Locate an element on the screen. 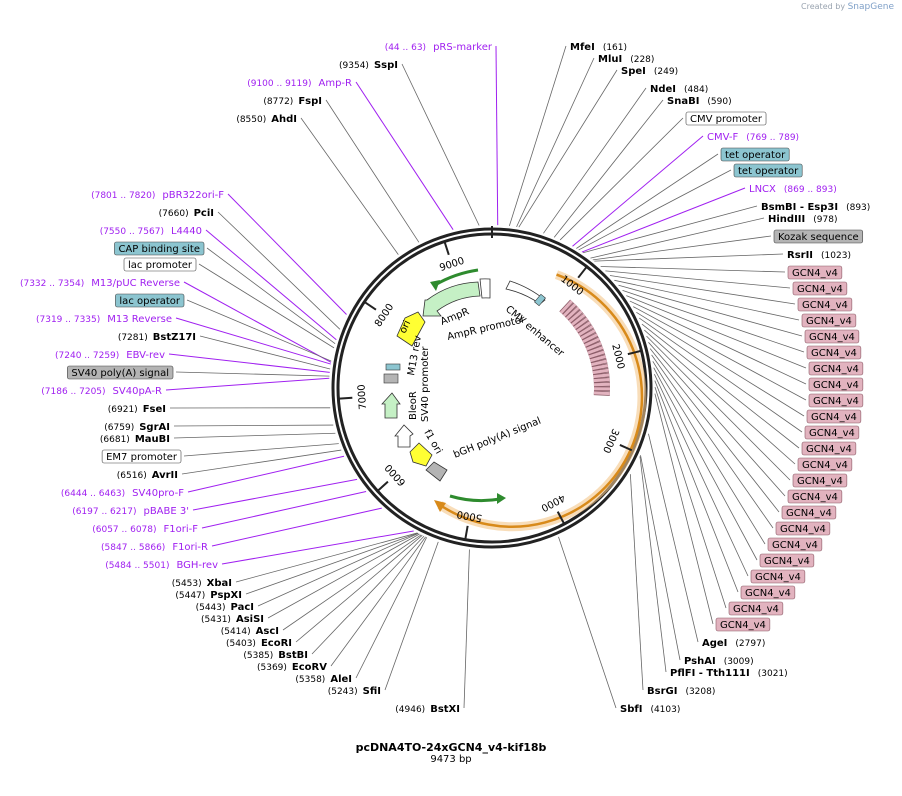 The width and height of the screenshot is (902, 796). enzyme-site: NdeI (484) is located at coordinates (679, 89).